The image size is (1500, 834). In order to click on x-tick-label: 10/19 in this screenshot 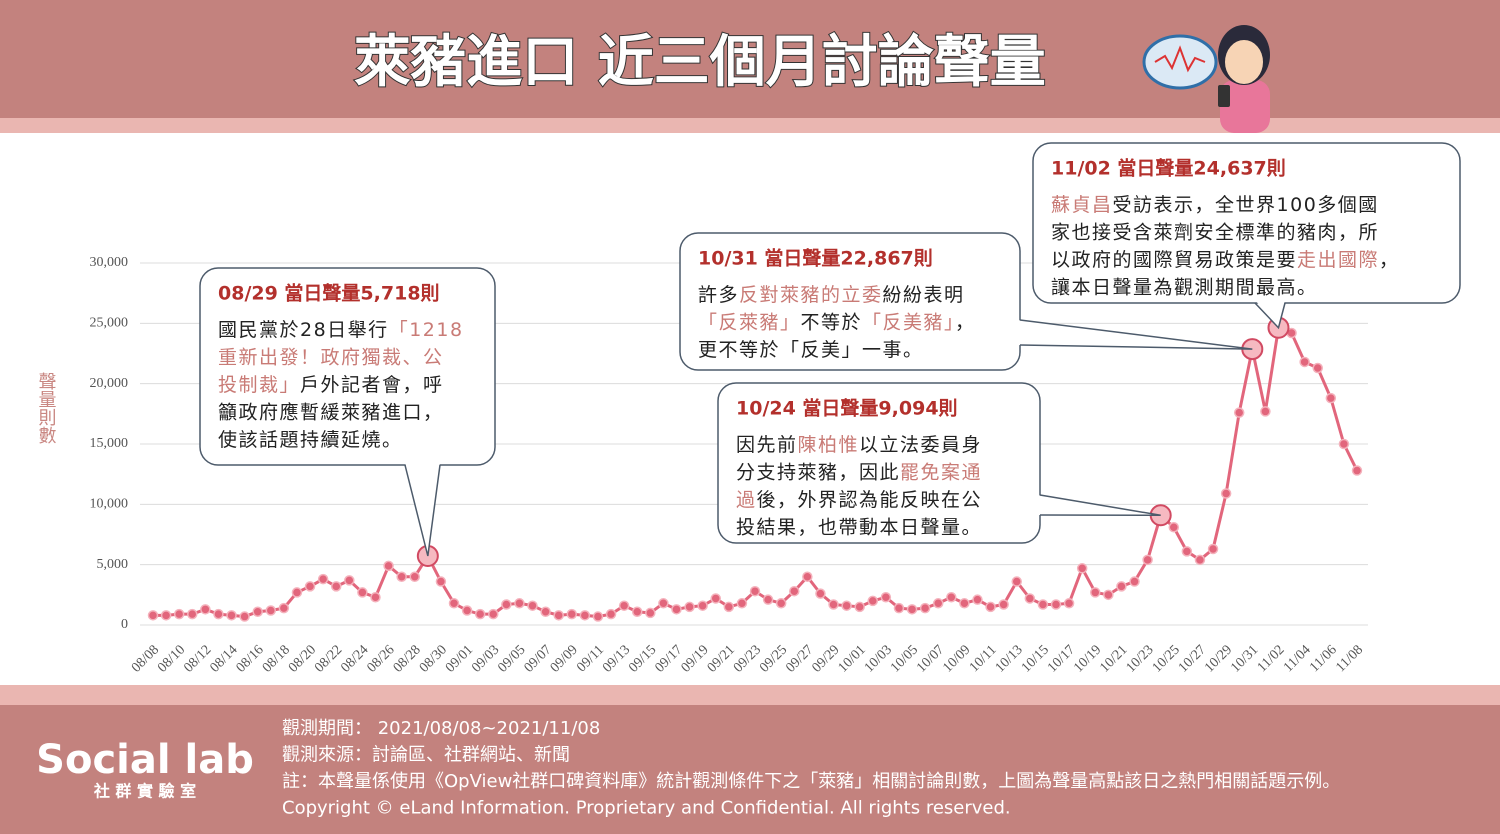, I will do `click(1087, 658)`.